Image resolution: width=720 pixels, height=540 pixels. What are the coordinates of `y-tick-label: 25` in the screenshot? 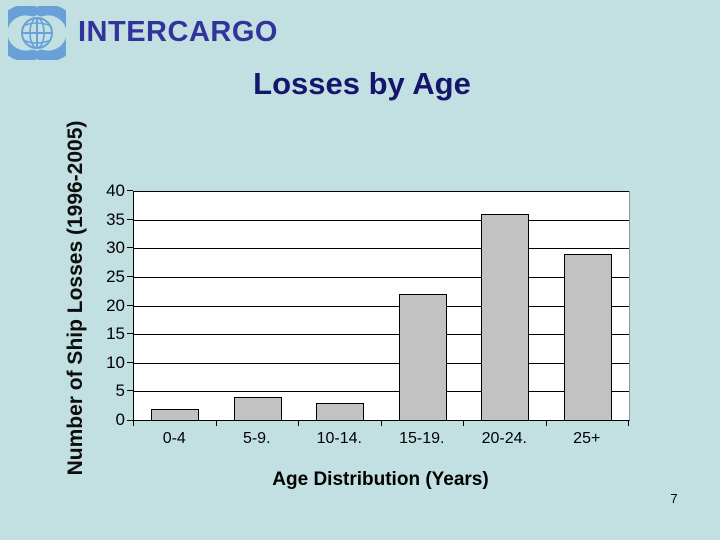 It's located at (115, 276).